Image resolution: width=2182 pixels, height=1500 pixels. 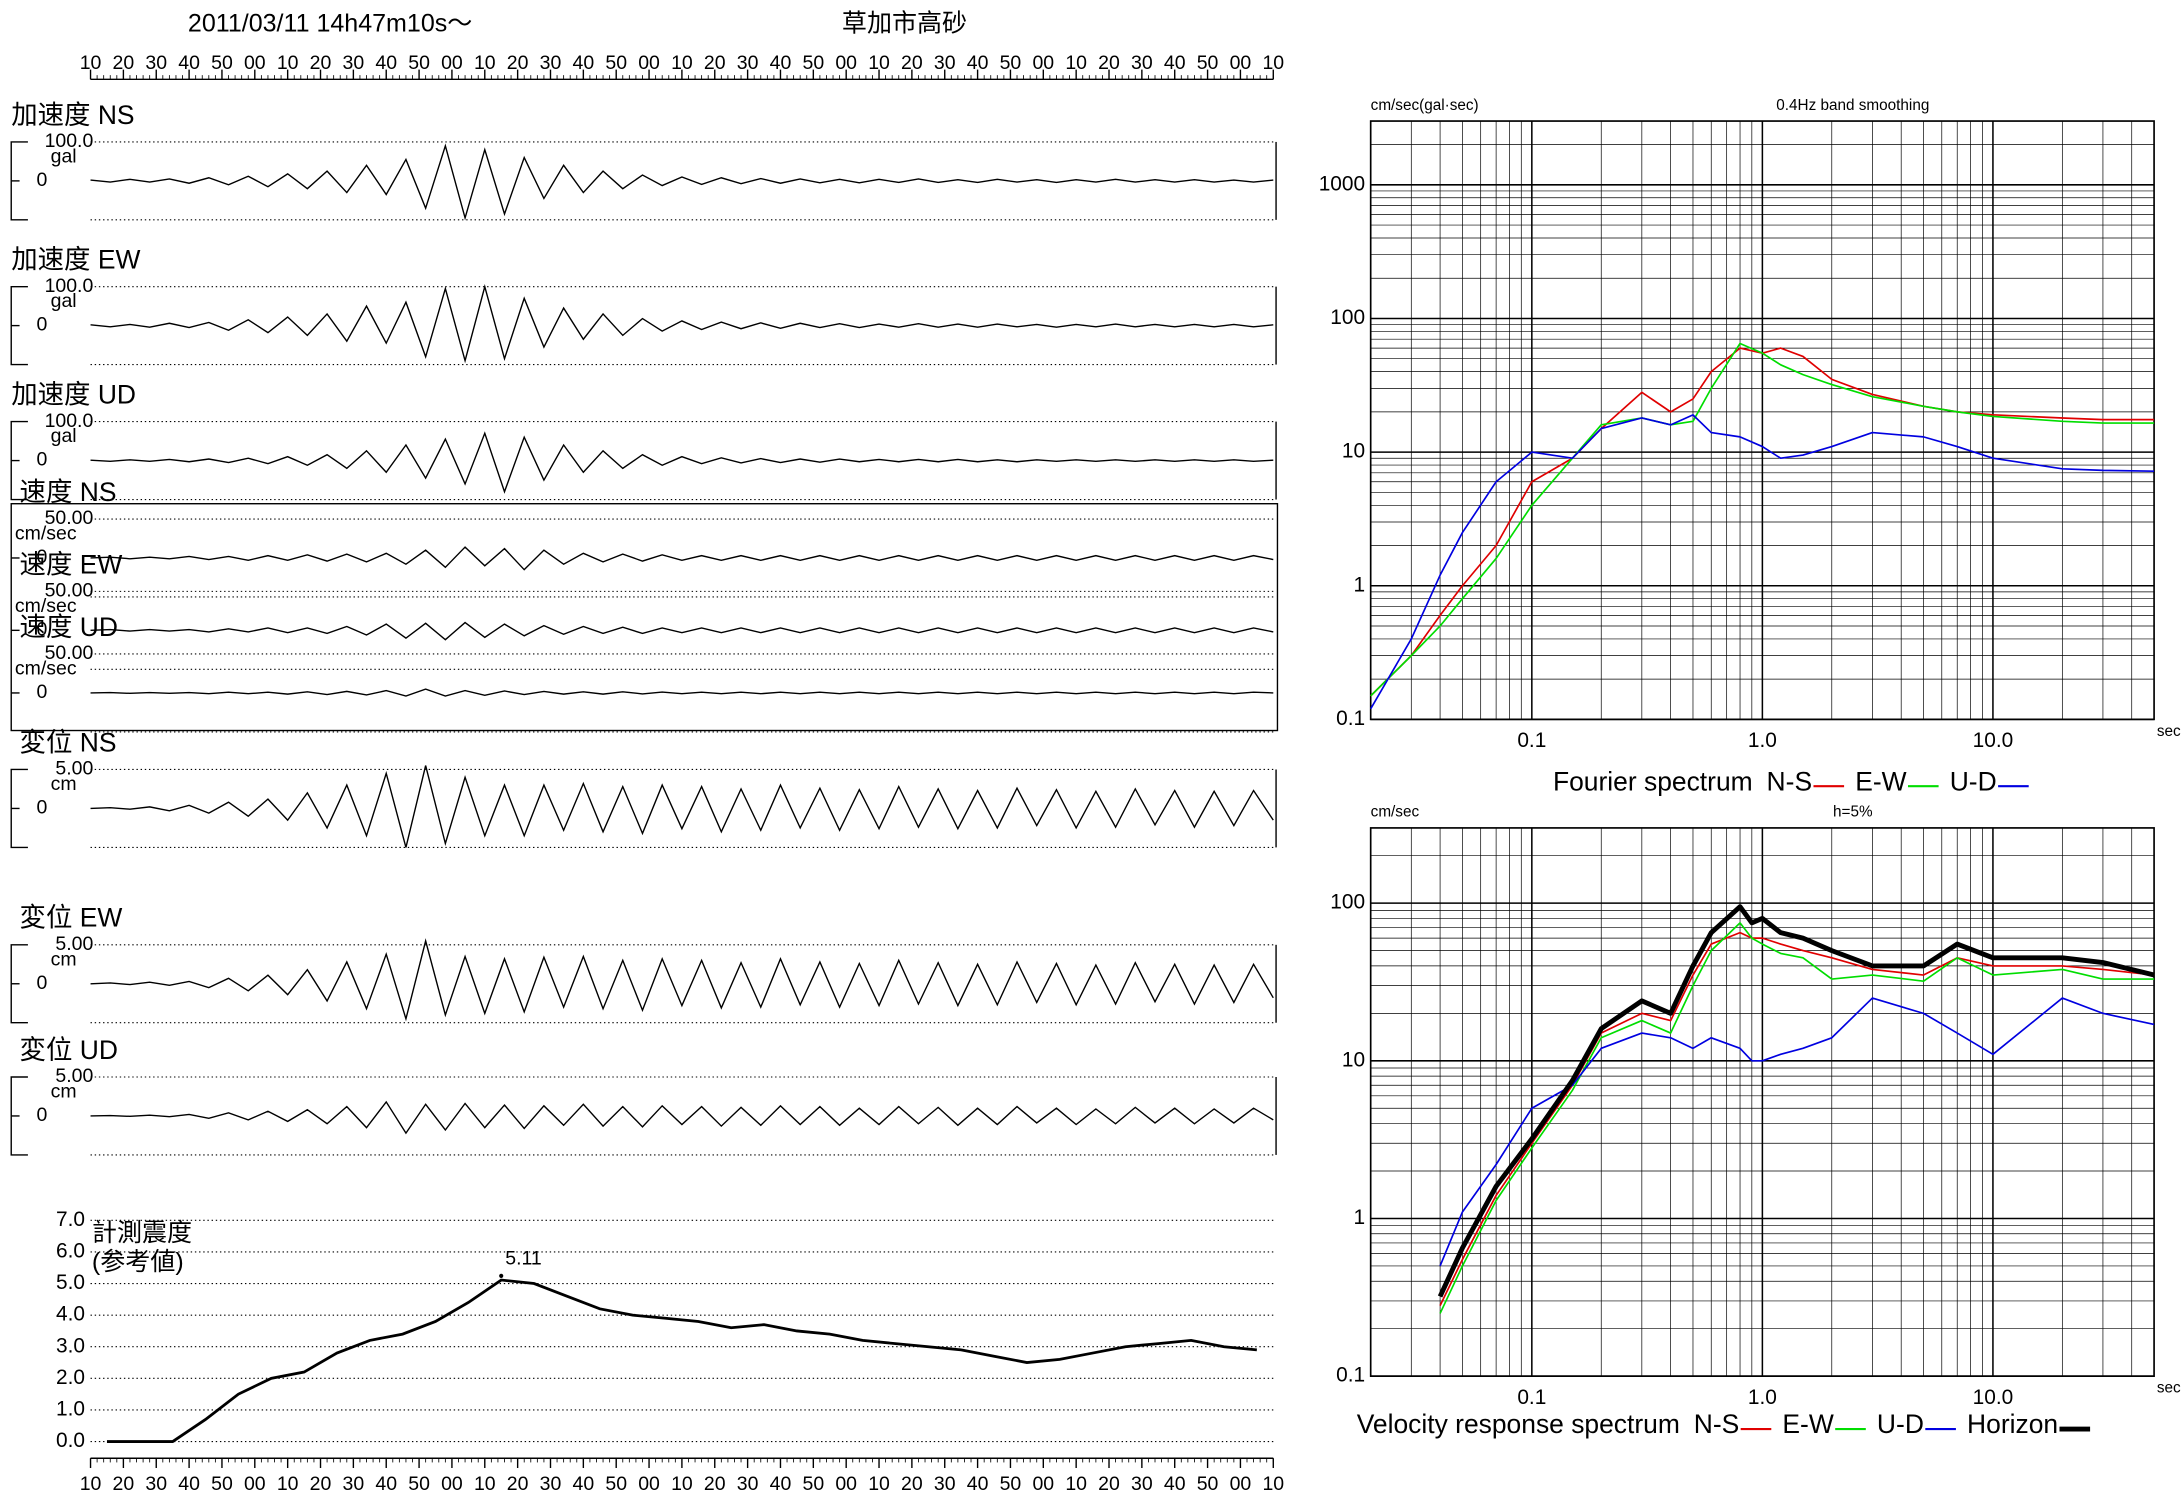 I want to click on y-axis-label: cm/sec(gal·sec), so click(x=1425, y=105).